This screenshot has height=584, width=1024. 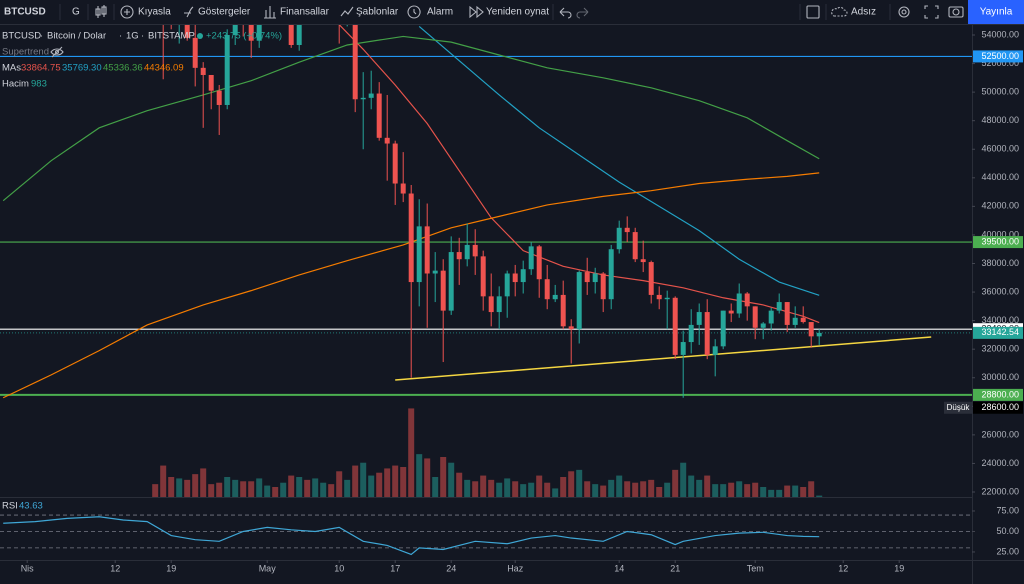 What do you see at coordinates (305, 12) in the screenshot?
I see `financials-button: Finansallar` at bounding box center [305, 12].